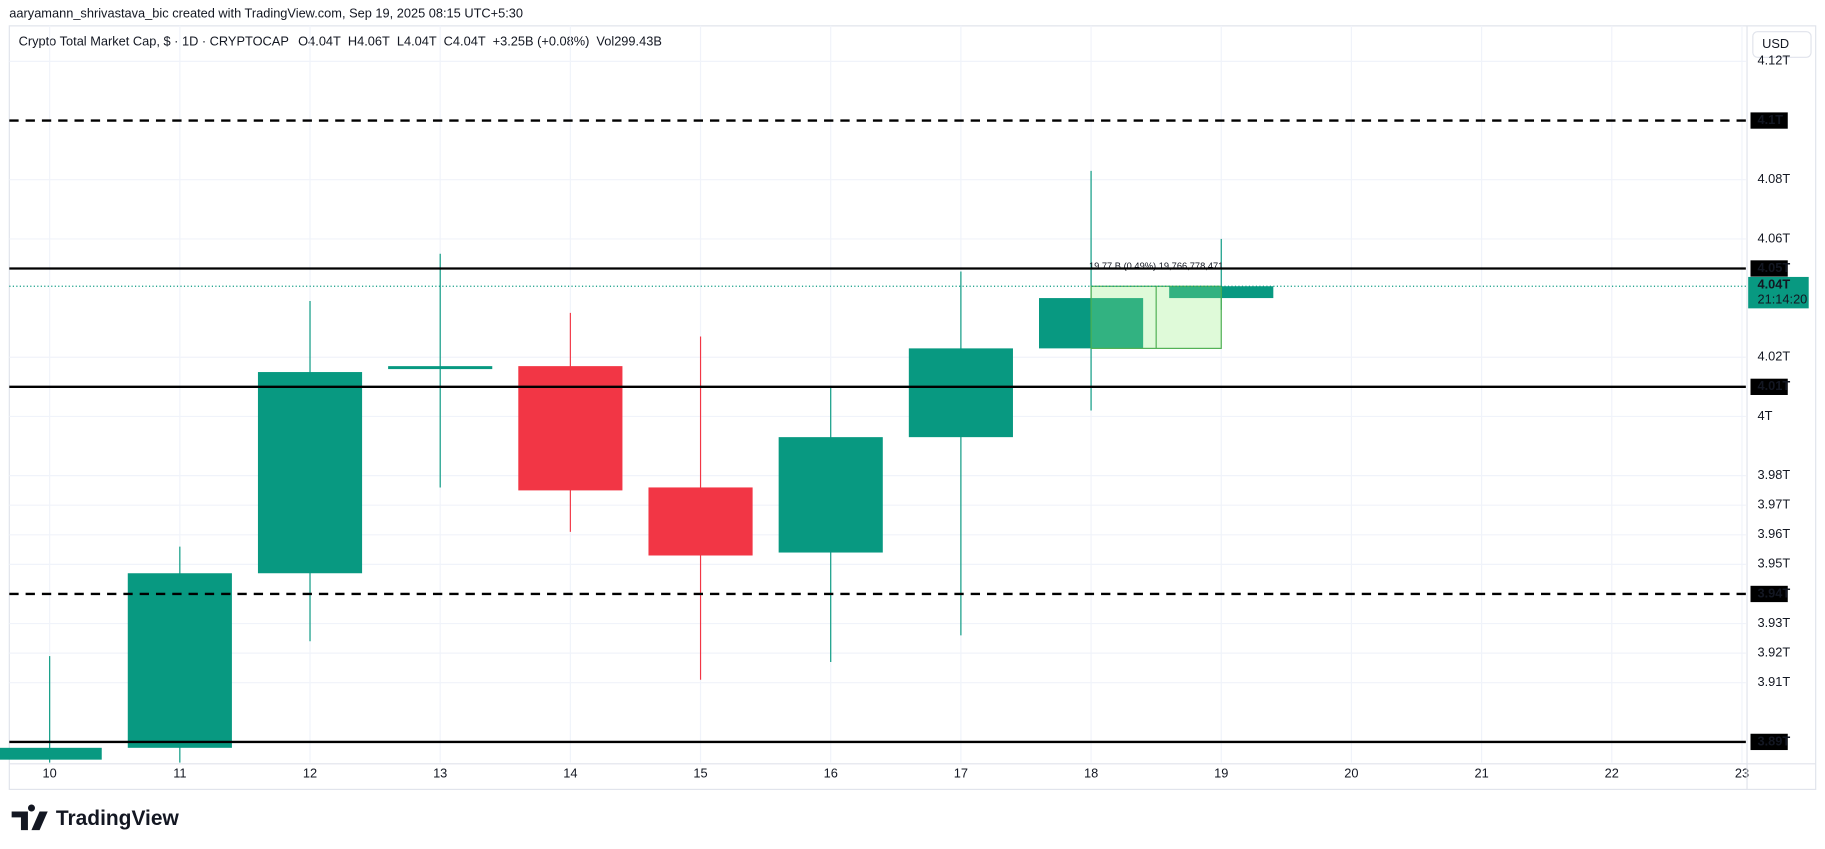 The width and height of the screenshot is (1825, 849). I want to click on y-tick-label: 3.97T, so click(1773, 504).